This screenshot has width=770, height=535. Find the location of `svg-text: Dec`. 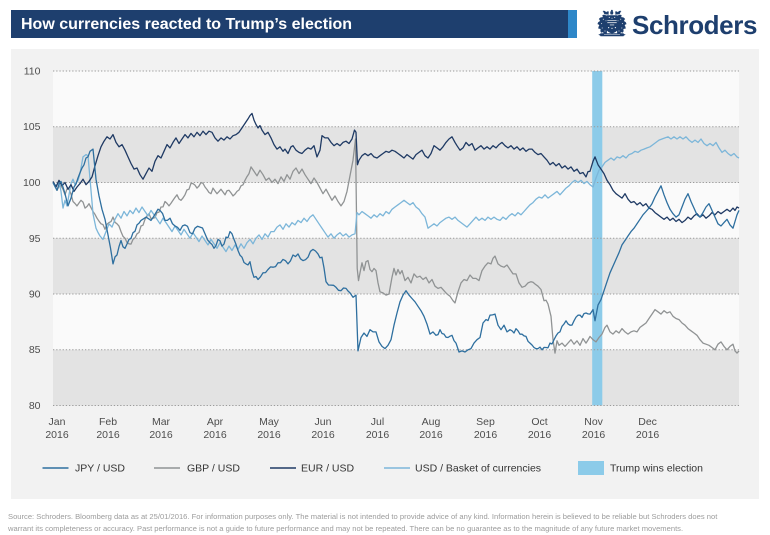

svg-text: Dec is located at coordinates (647, 422).